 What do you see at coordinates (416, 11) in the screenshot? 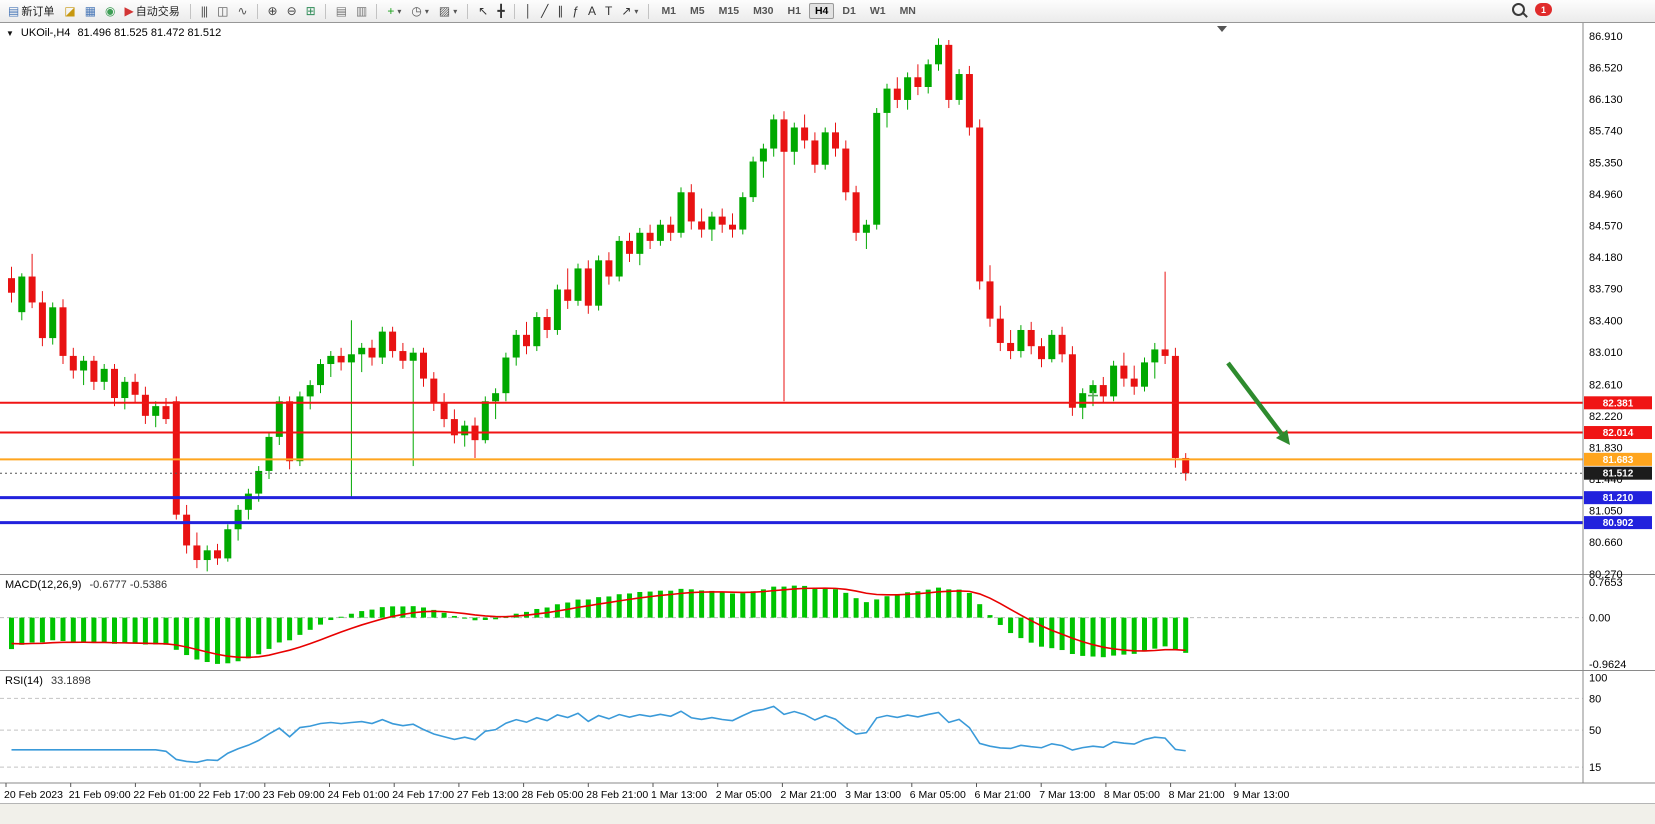
I see `periods-icon: ◷` at bounding box center [416, 11].